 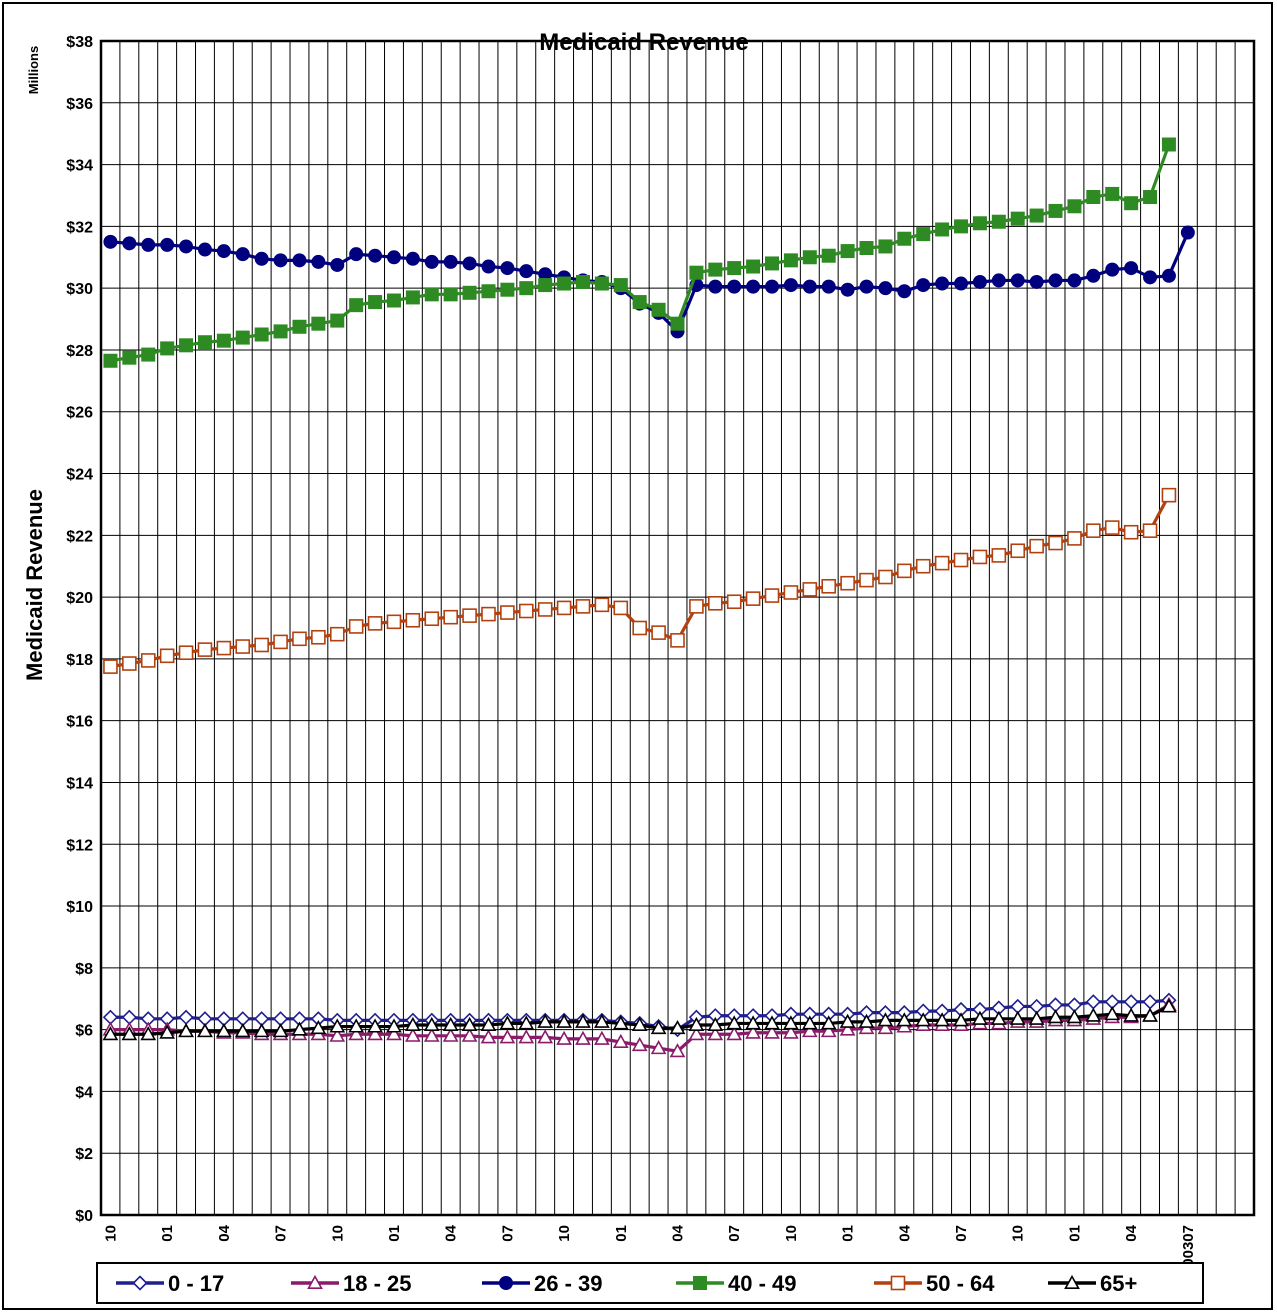 What do you see at coordinates (79, 783) in the screenshot?
I see `y-tick-label: $14` at bounding box center [79, 783].